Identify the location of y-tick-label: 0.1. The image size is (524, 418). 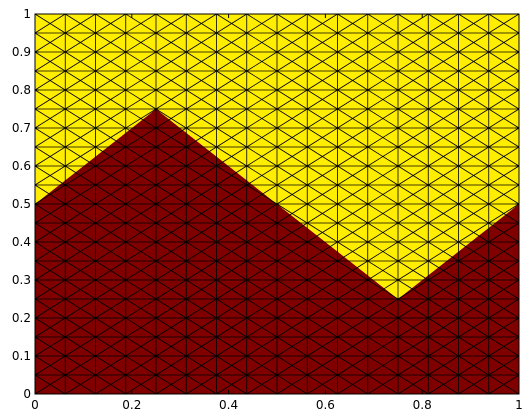
(21, 356).